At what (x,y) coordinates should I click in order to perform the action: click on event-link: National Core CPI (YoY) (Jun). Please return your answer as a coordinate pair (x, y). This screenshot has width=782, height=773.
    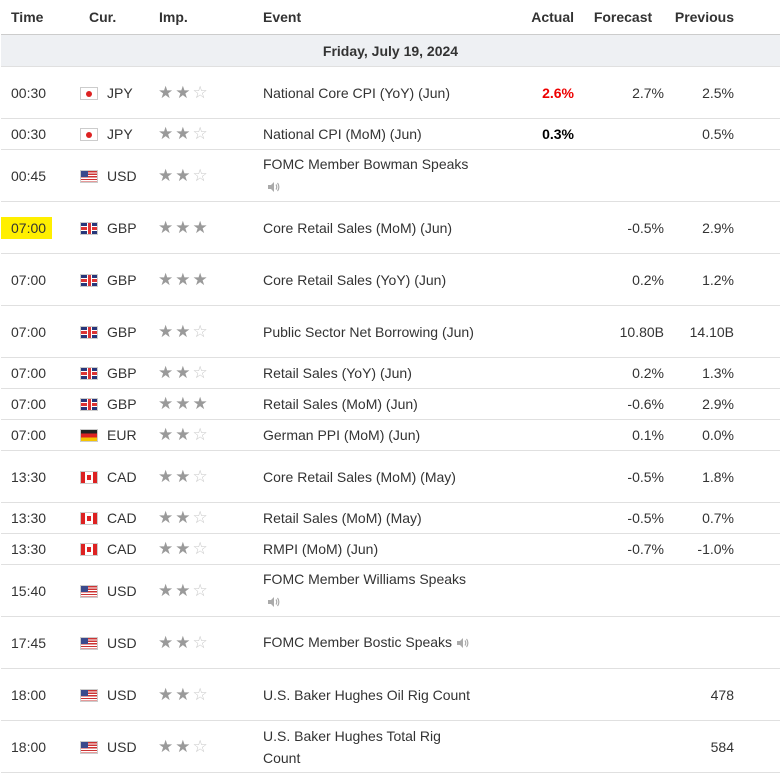
    Looking at the image, I should click on (357, 92).